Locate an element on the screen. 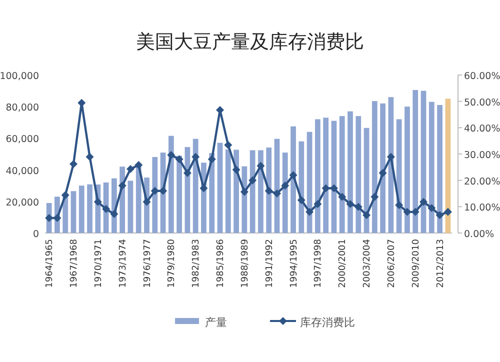  y2-tick-label: 0.00% is located at coordinates (479, 234).